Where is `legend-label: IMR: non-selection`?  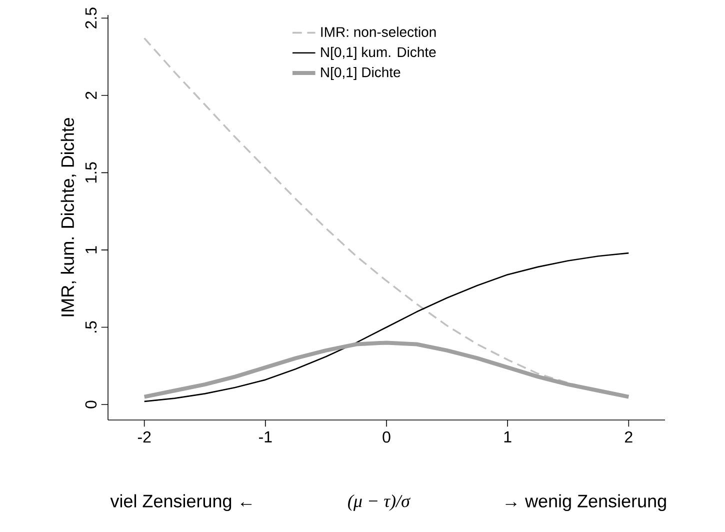
legend-label: IMR: non-selection is located at coordinates (378, 31).